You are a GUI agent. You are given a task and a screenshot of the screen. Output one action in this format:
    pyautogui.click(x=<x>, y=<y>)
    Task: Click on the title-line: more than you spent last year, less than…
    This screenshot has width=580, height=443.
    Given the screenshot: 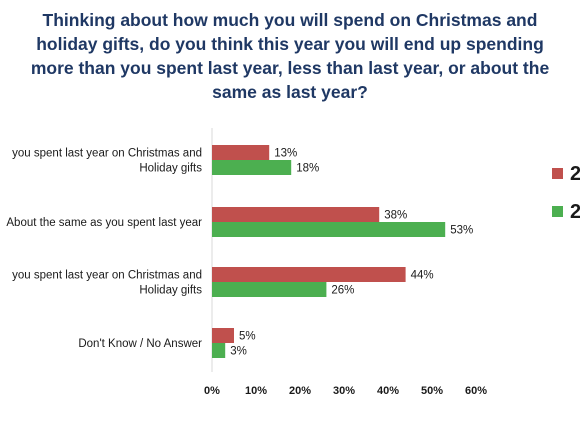 What is the action you would take?
    pyautogui.click(x=290, y=68)
    